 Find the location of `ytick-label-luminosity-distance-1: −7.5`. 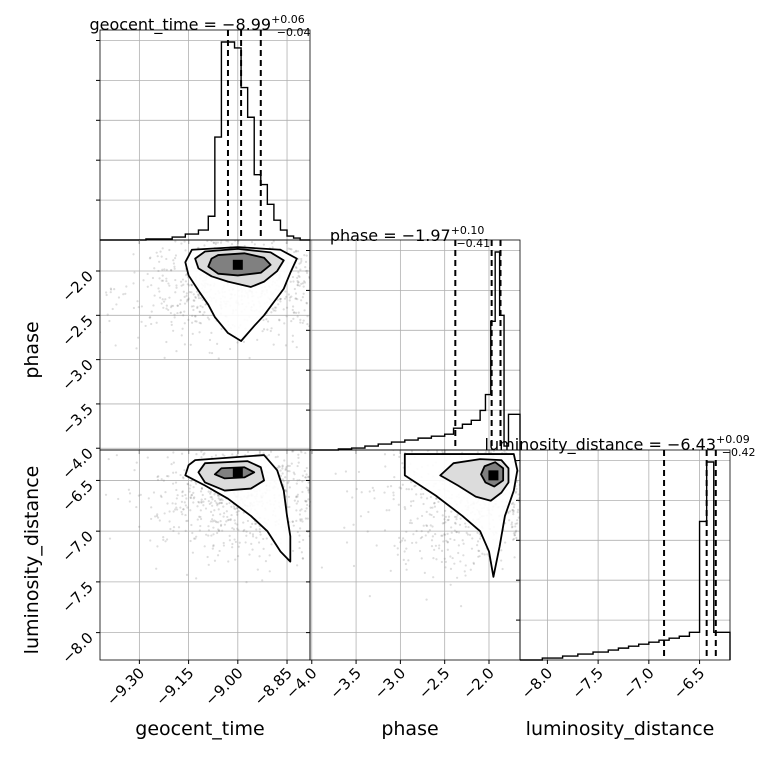

ytick-label-luminosity-distance-1: −7.5 is located at coordinates (77, 597).